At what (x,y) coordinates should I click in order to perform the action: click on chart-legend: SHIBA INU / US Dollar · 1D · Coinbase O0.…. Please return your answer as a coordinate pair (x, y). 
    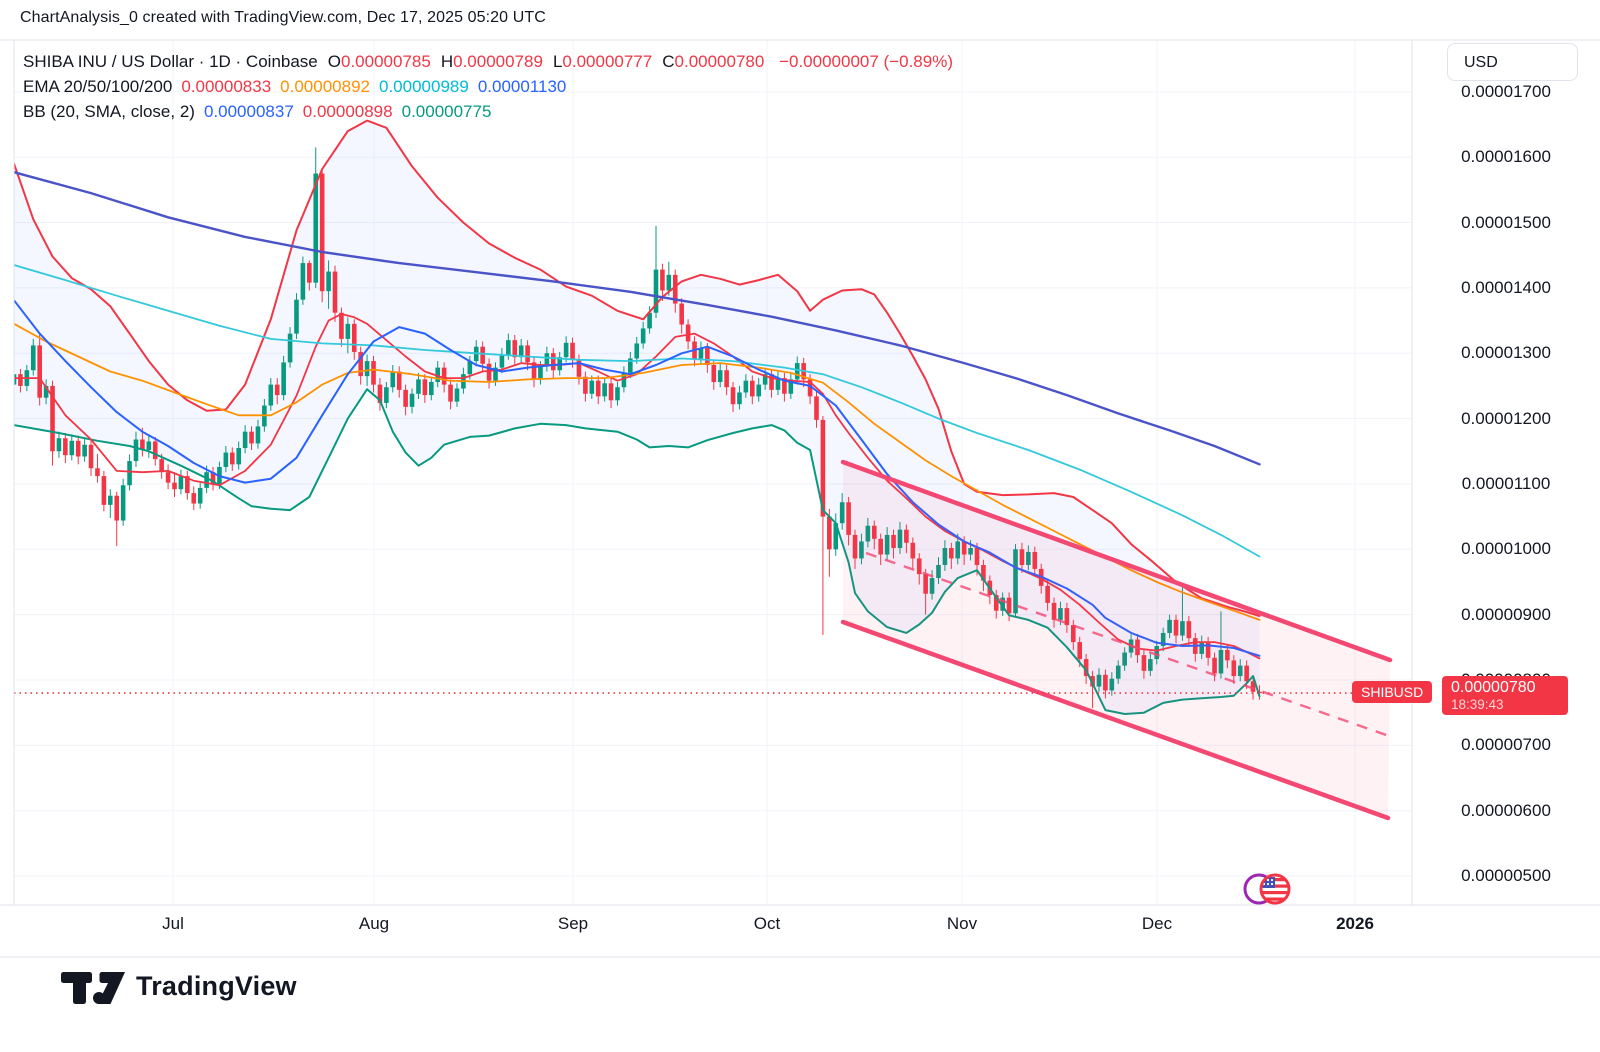
    Looking at the image, I should click on (488, 86).